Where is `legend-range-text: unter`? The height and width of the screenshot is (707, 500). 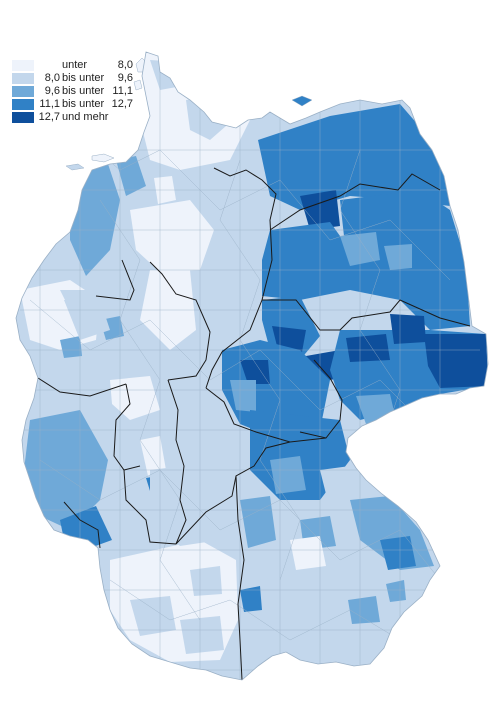 legend-range-text: unter is located at coordinates (75, 65).